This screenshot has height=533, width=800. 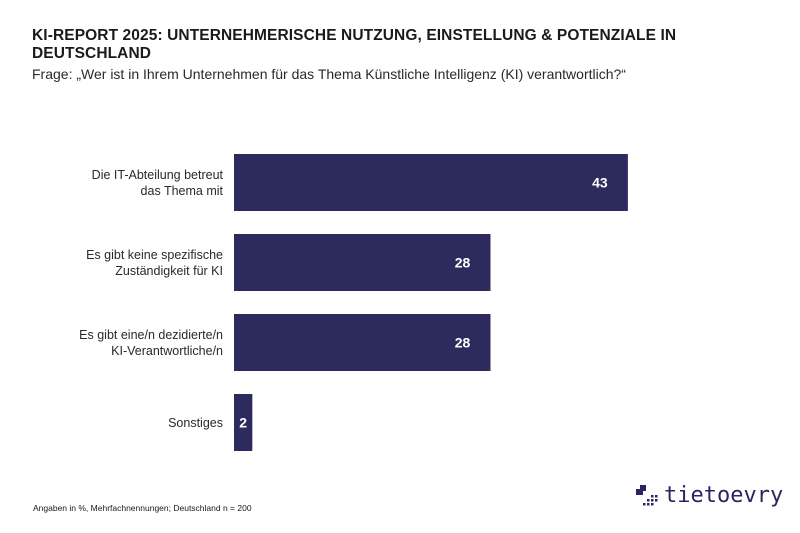 What do you see at coordinates (158, 175) in the screenshot?
I see `category-label-line: Die IT-Abteilung betreut` at bounding box center [158, 175].